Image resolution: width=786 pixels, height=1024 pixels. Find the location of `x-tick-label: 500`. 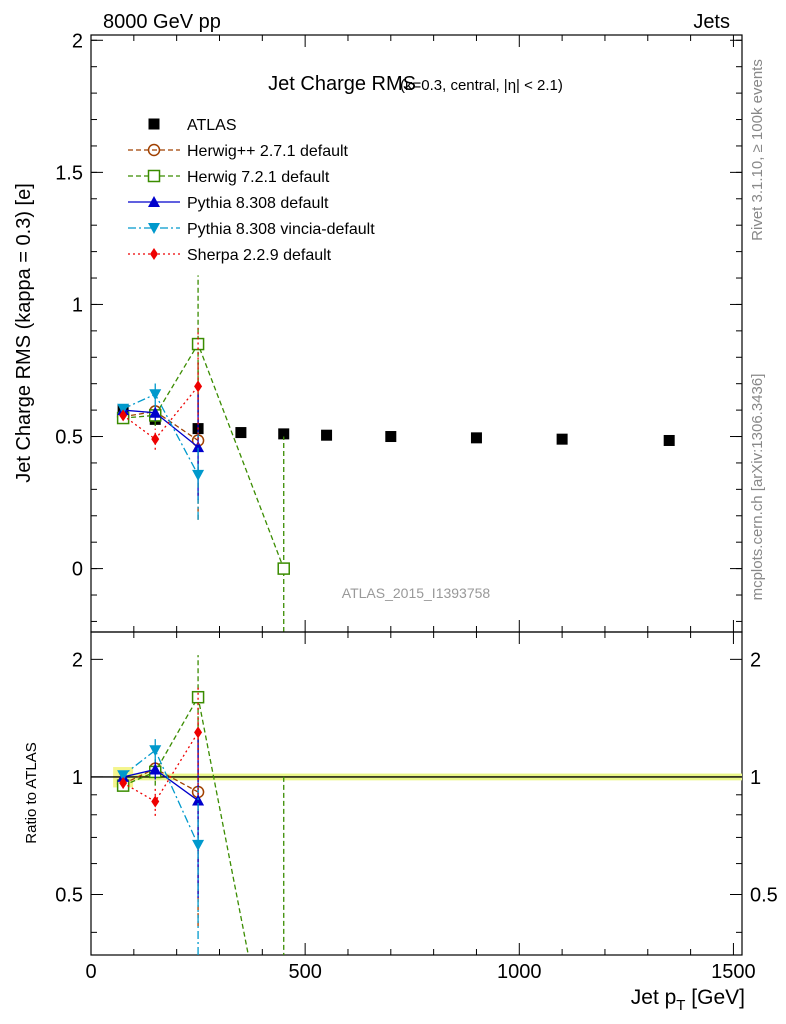

x-tick-label: 500 is located at coordinates (304, 972).